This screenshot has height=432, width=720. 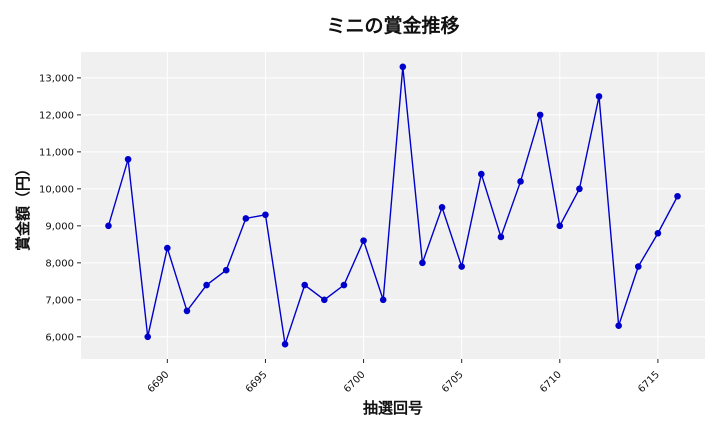 I want to click on y-tick-label: 12,000, so click(x=56, y=115).